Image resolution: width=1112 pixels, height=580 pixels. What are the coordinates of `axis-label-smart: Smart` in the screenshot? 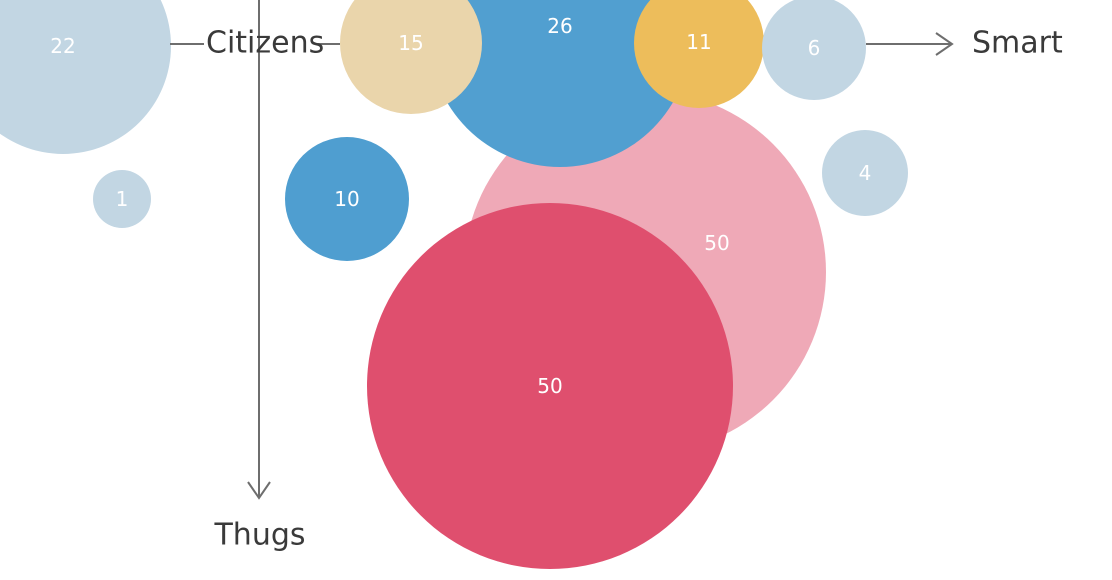 It's located at (1017, 43).